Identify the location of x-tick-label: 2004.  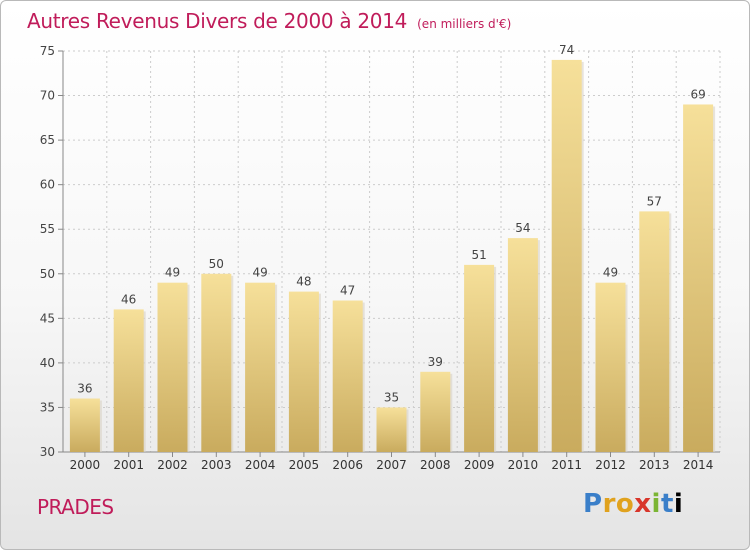
(260, 465).